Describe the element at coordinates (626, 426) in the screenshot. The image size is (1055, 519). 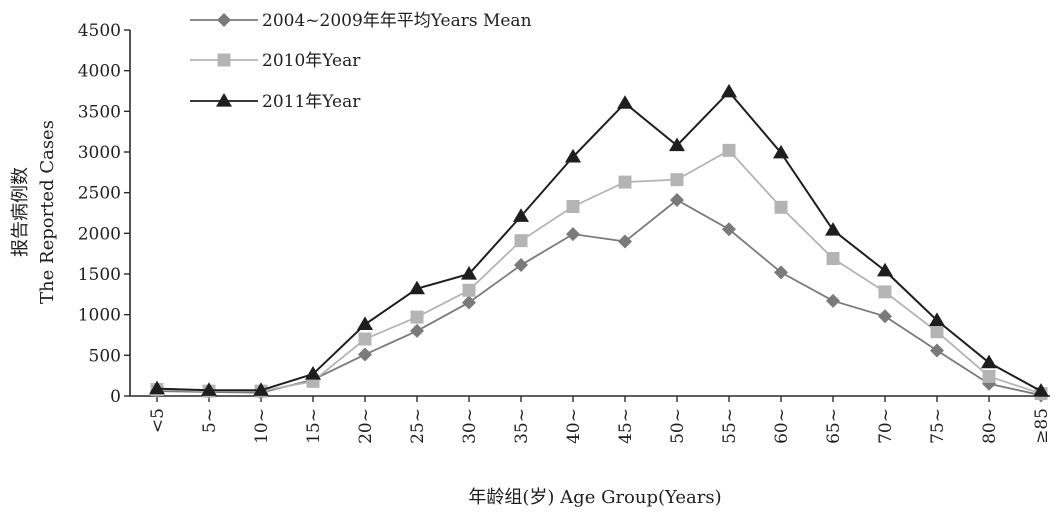
I see `x-tick-label: 45~` at that location.